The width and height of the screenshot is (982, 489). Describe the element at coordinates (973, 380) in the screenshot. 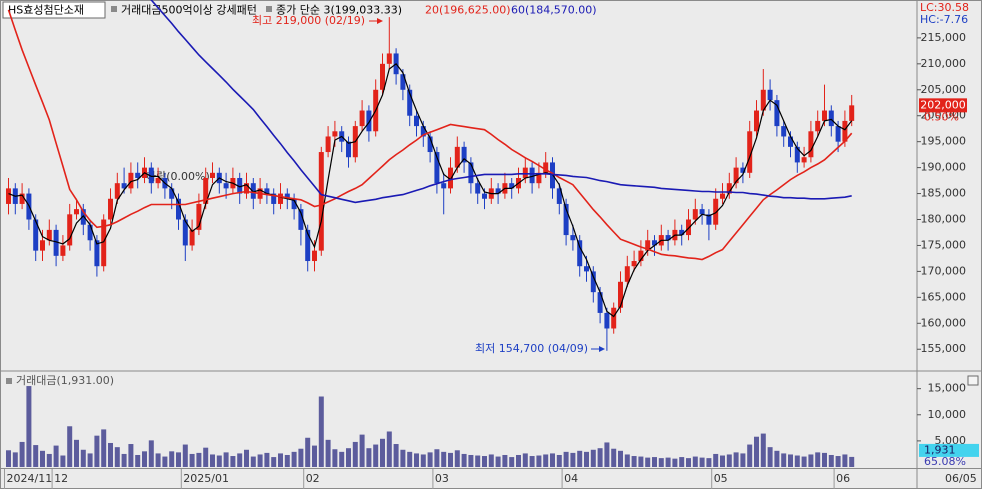

I see `pane-button` at that location.